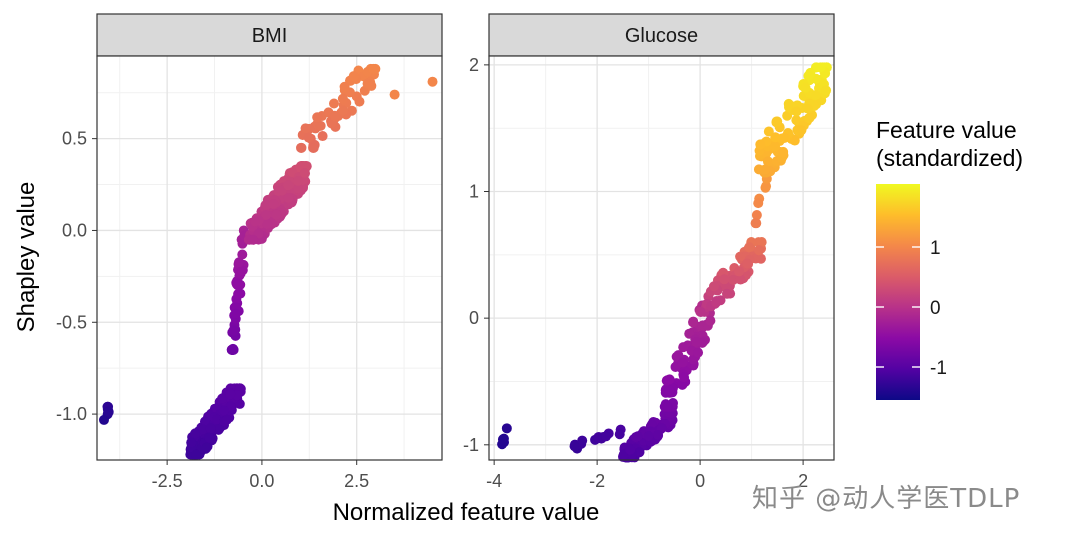  What do you see at coordinates (949, 158) in the screenshot?
I see `legend-title-line2: (standardized)` at bounding box center [949, 158].